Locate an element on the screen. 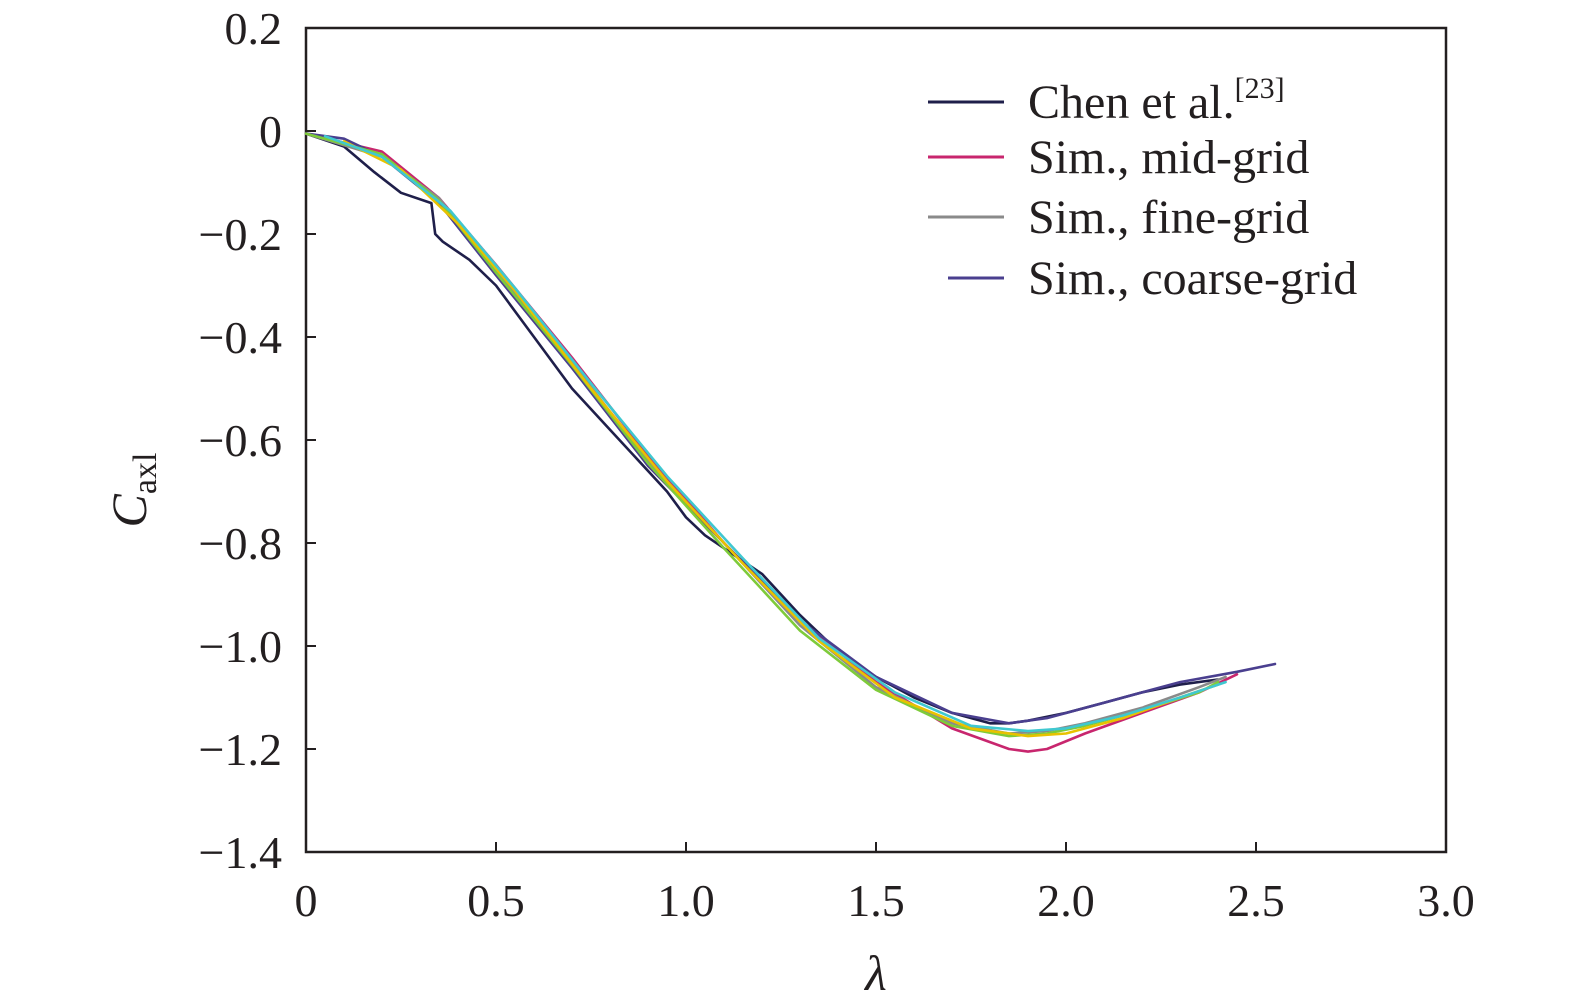  y-axis-title-group: Caxl is located at coordinates (132, 490).